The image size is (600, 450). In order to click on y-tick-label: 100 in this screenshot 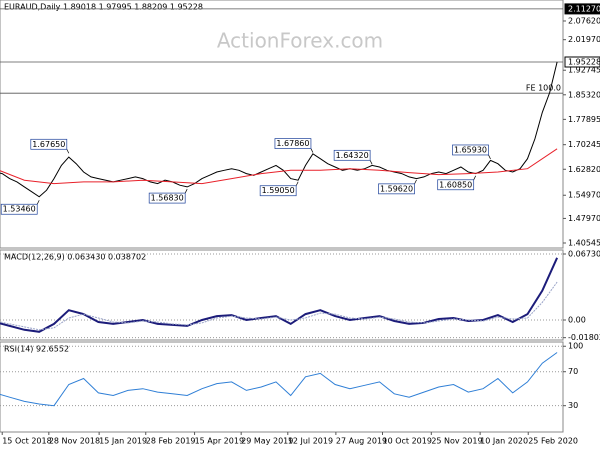, I will do `click(575, 346)`.